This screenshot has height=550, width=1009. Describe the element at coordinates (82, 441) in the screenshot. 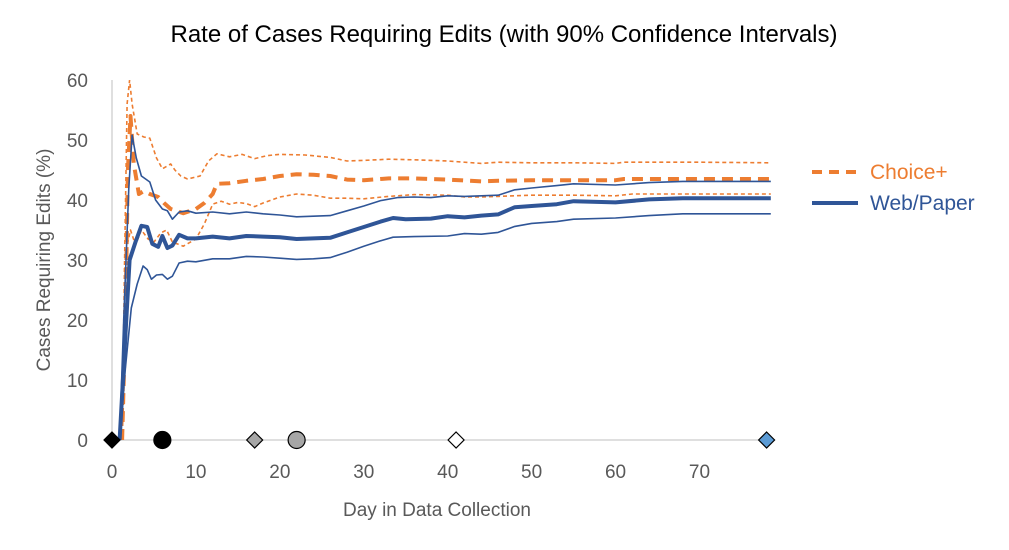

I see `y-tick-label: 0` at that location.